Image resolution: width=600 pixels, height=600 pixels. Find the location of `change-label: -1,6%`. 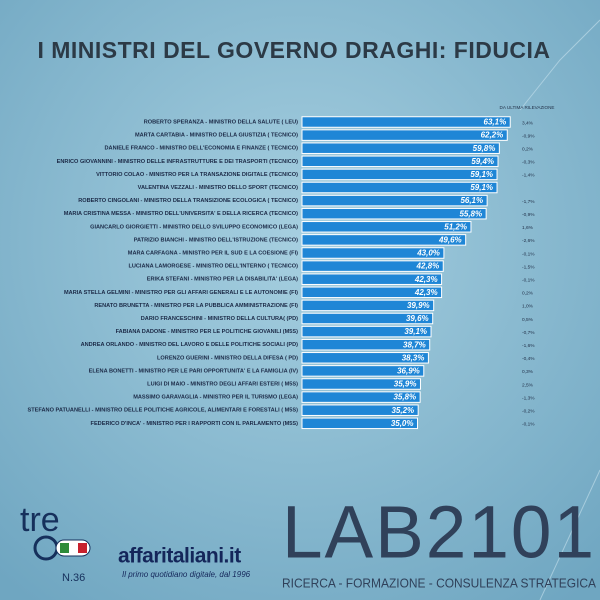

change-label: -1,6% is located at coordinates (528, 346).